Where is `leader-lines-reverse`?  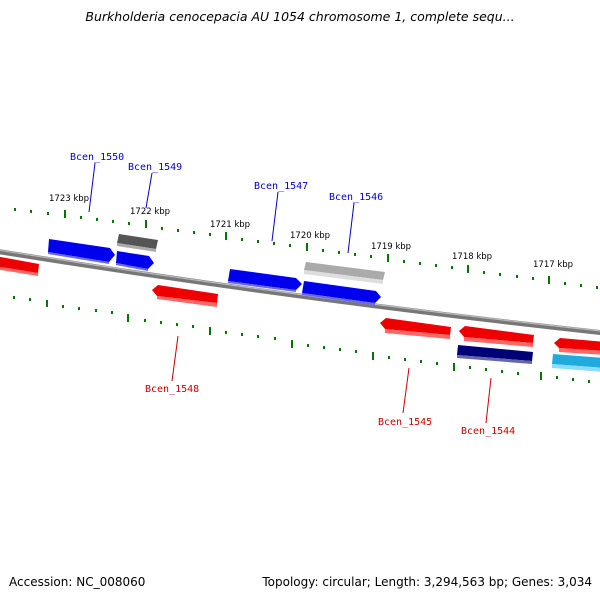
leader-lines-reverse is located at coordinates (331, 379).